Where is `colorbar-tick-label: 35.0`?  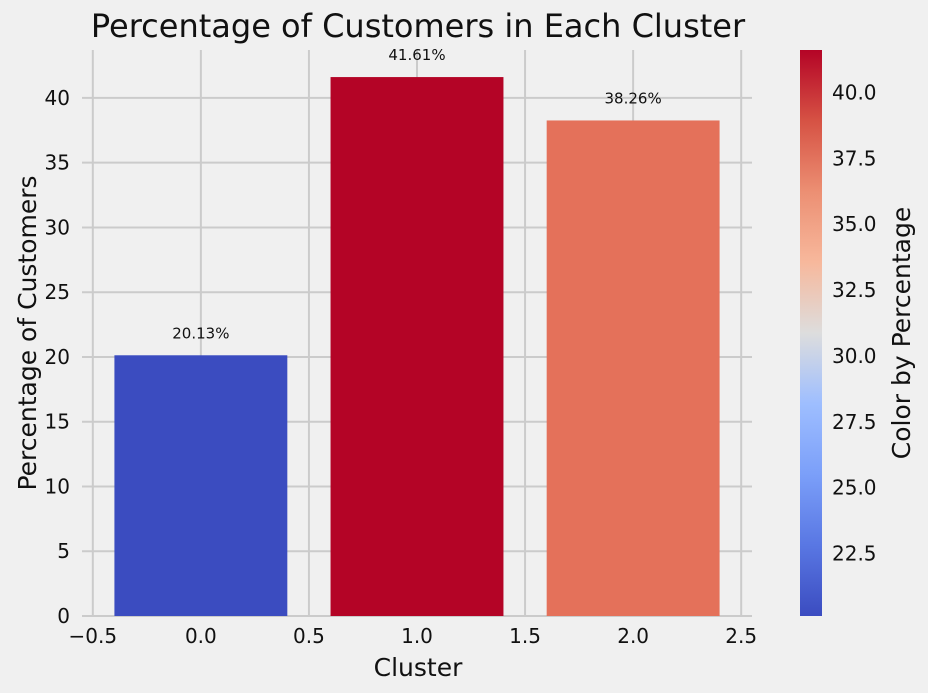 colorbar-tick-label: 35.0 is located at coordinates (854, 224).